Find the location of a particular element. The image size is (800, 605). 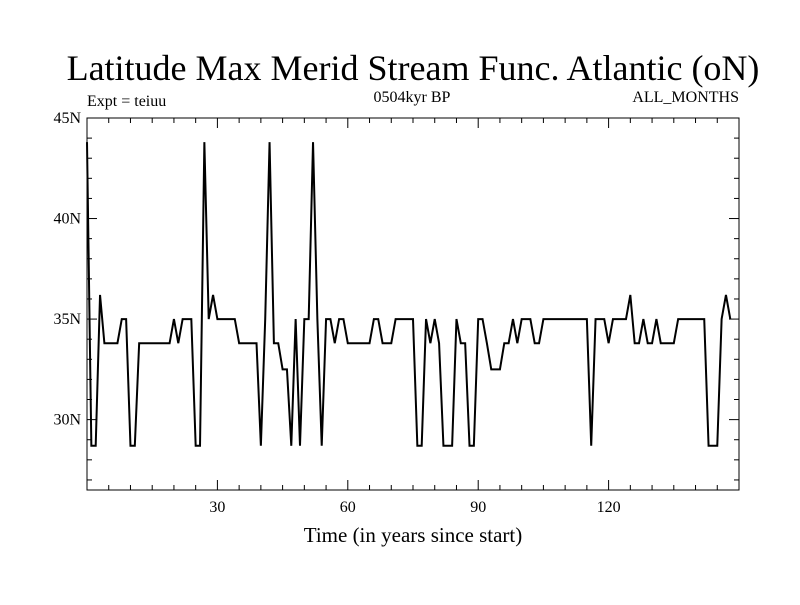

x-tick-label-0: 30 is located at coordinates (217, 507).